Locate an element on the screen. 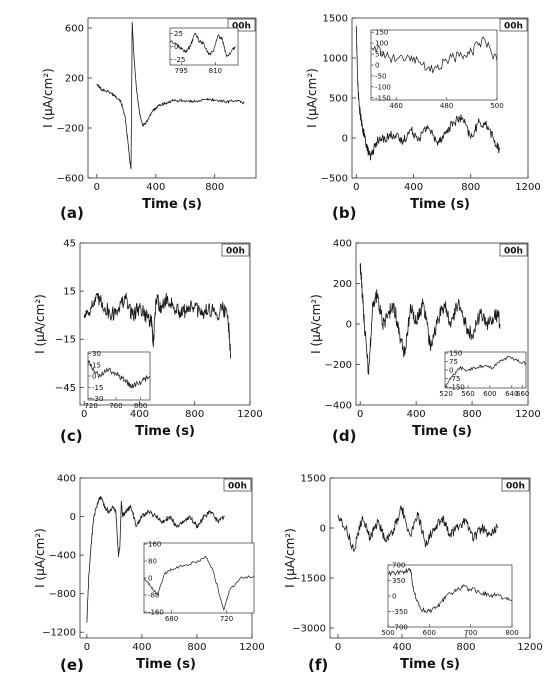 The height and width of the screenshot is (696, 550). inset-y-tick-label: 160 is located at coordinates (154, 545).